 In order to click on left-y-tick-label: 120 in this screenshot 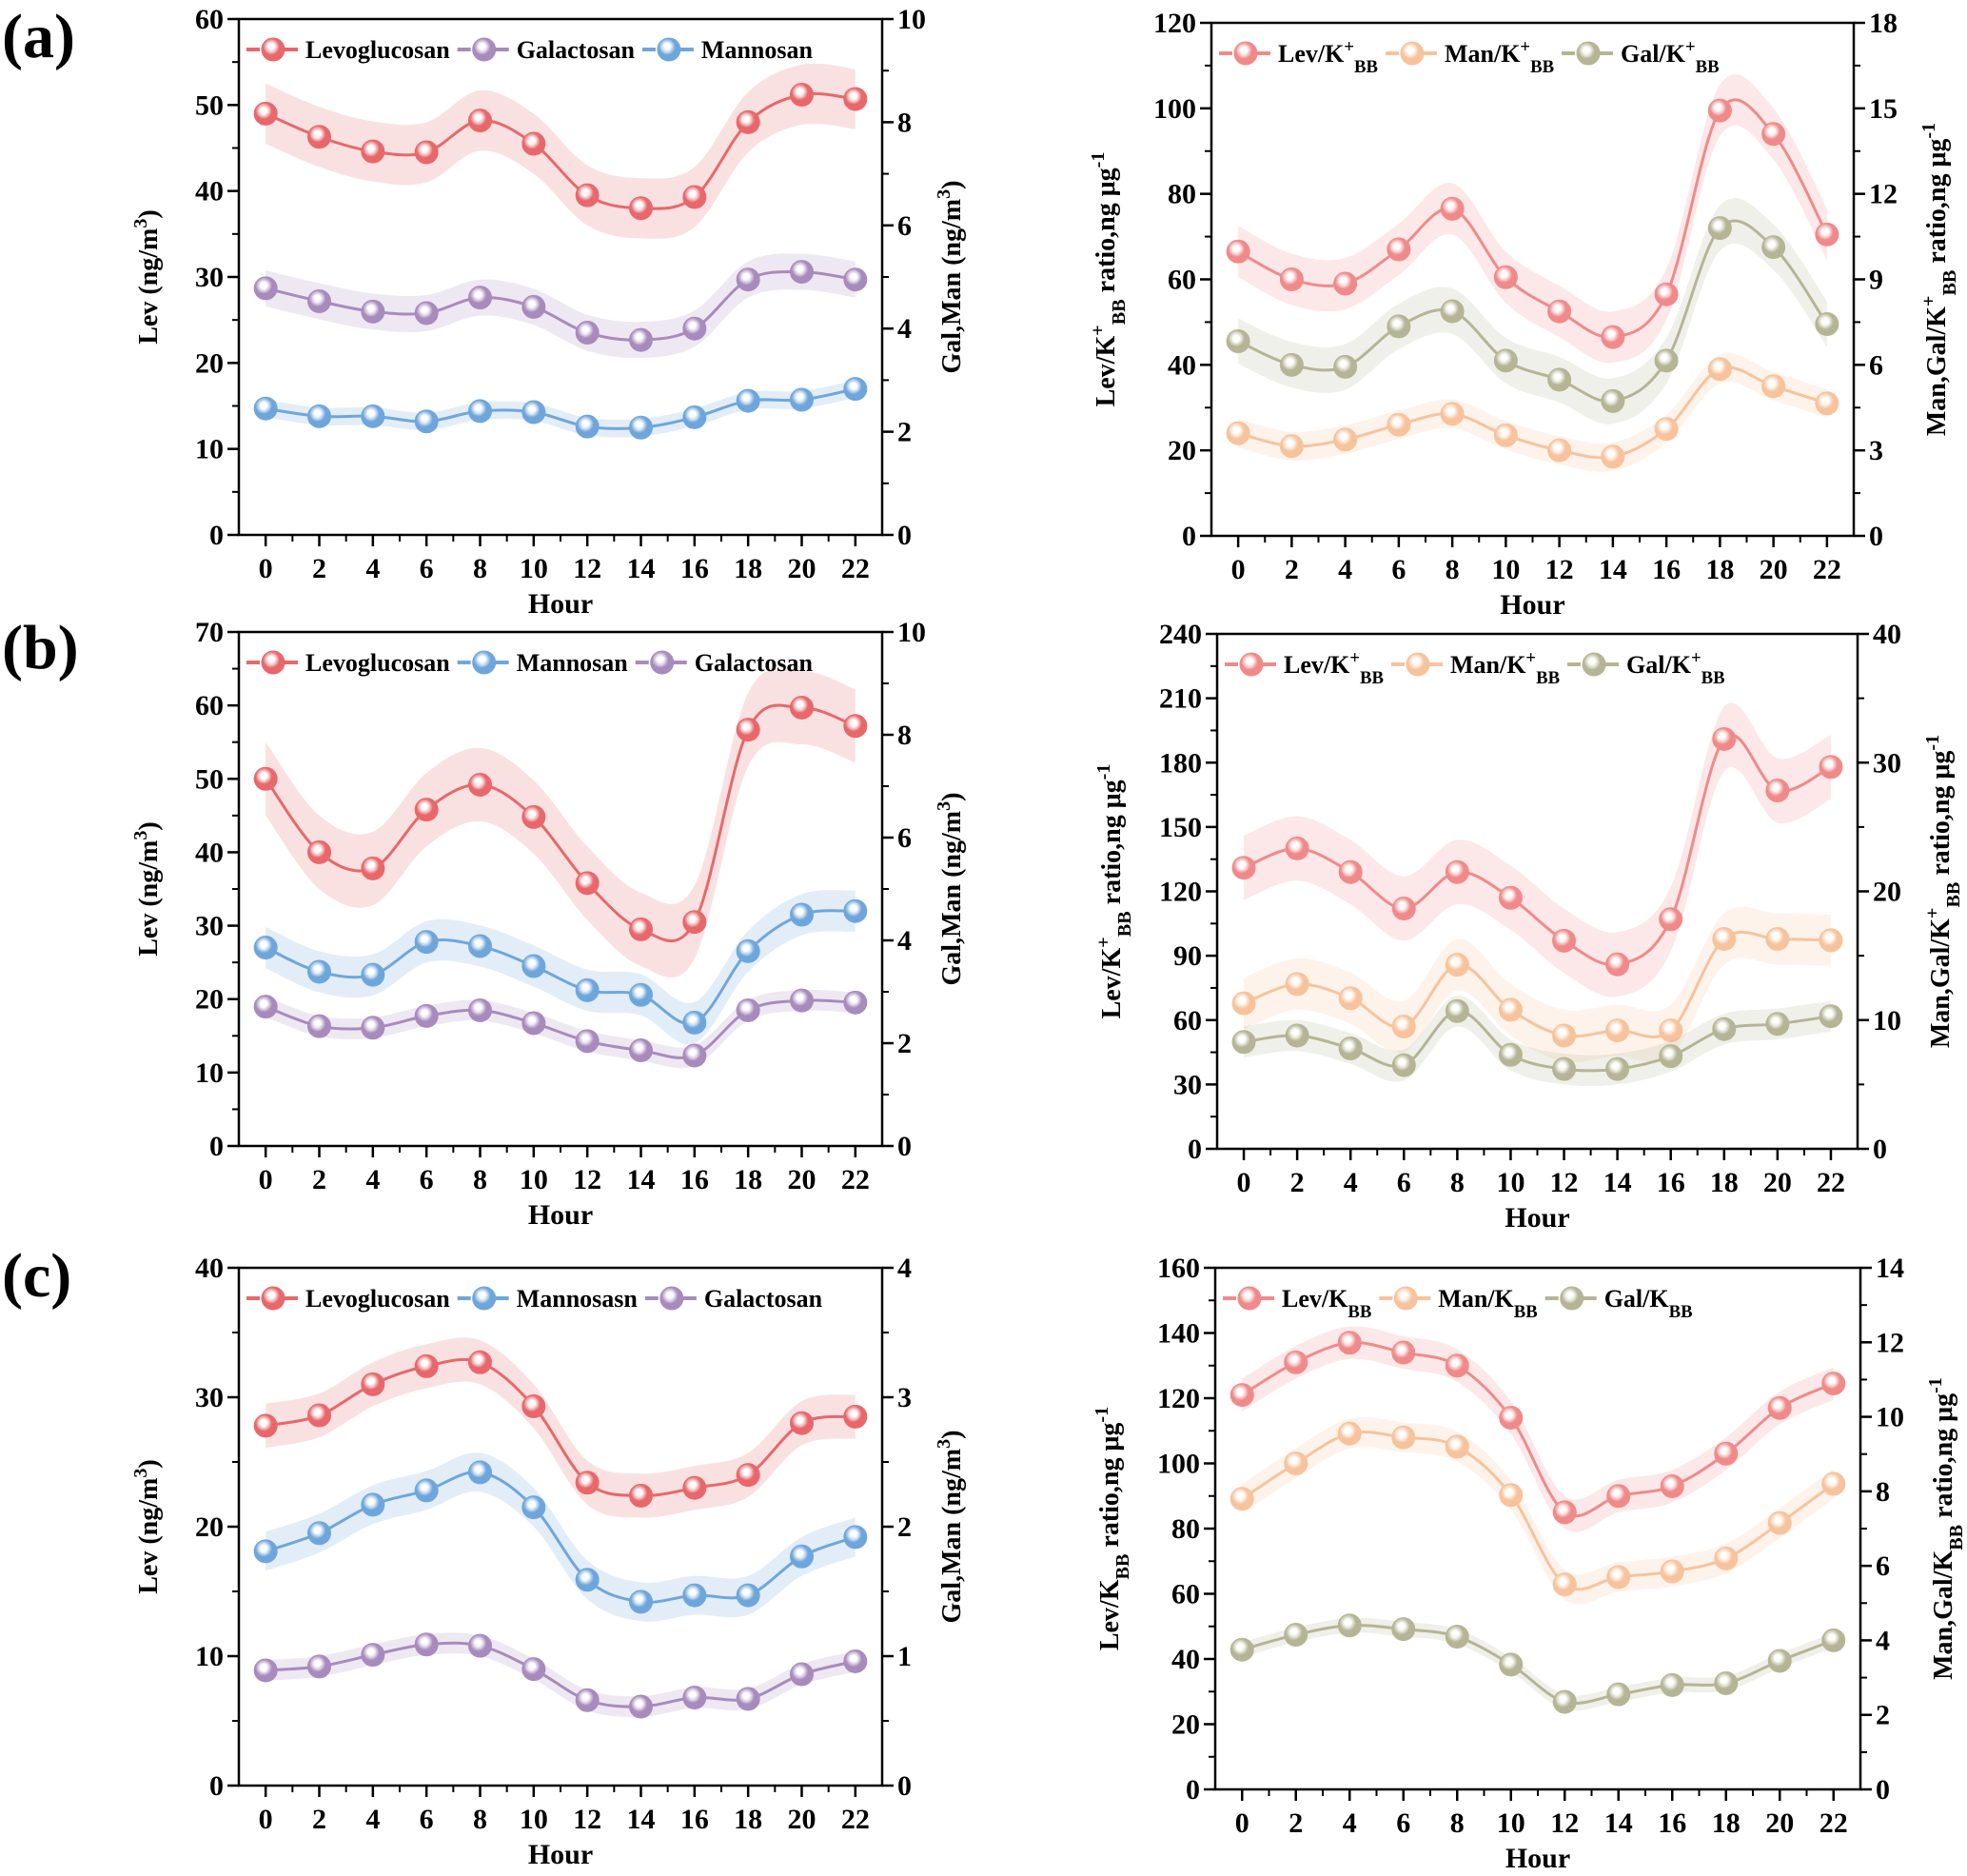, I will do `click(1180, 892)`.